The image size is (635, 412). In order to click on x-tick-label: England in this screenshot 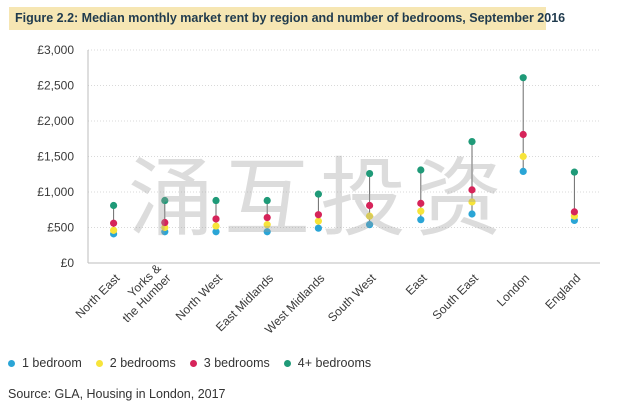, I will do `click(562, 291)`.